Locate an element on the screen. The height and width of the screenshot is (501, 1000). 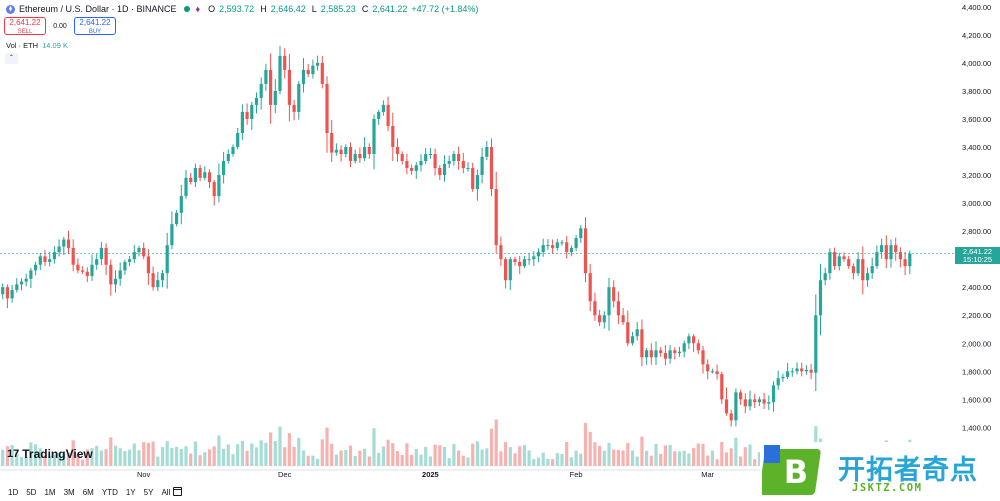
range-1y: 1Y is located at coordinates (130, 492).